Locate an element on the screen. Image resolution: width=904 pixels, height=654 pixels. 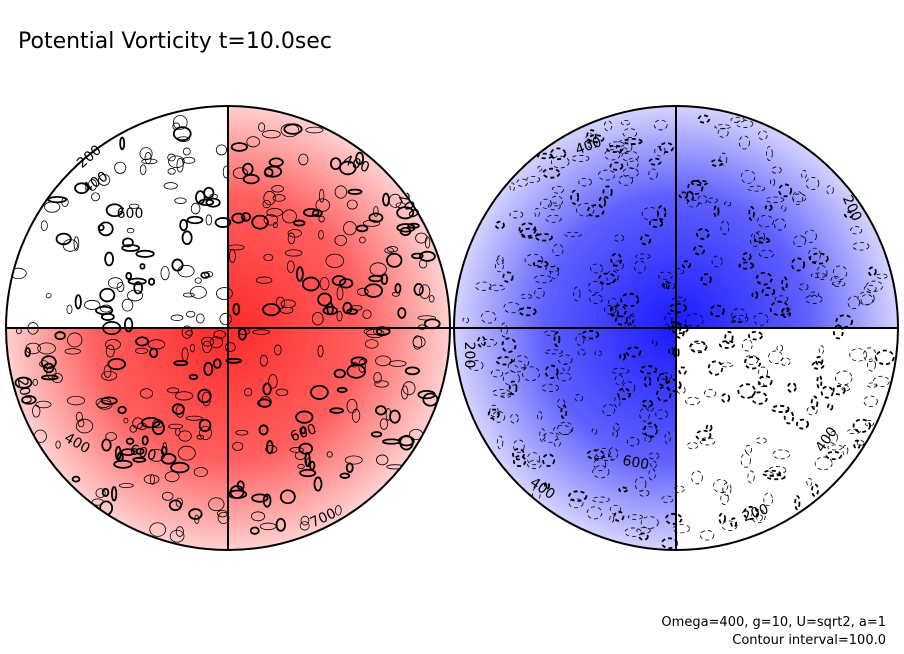
footer-interval: Contour interval=100.0 is located at coordinates (809, 640).